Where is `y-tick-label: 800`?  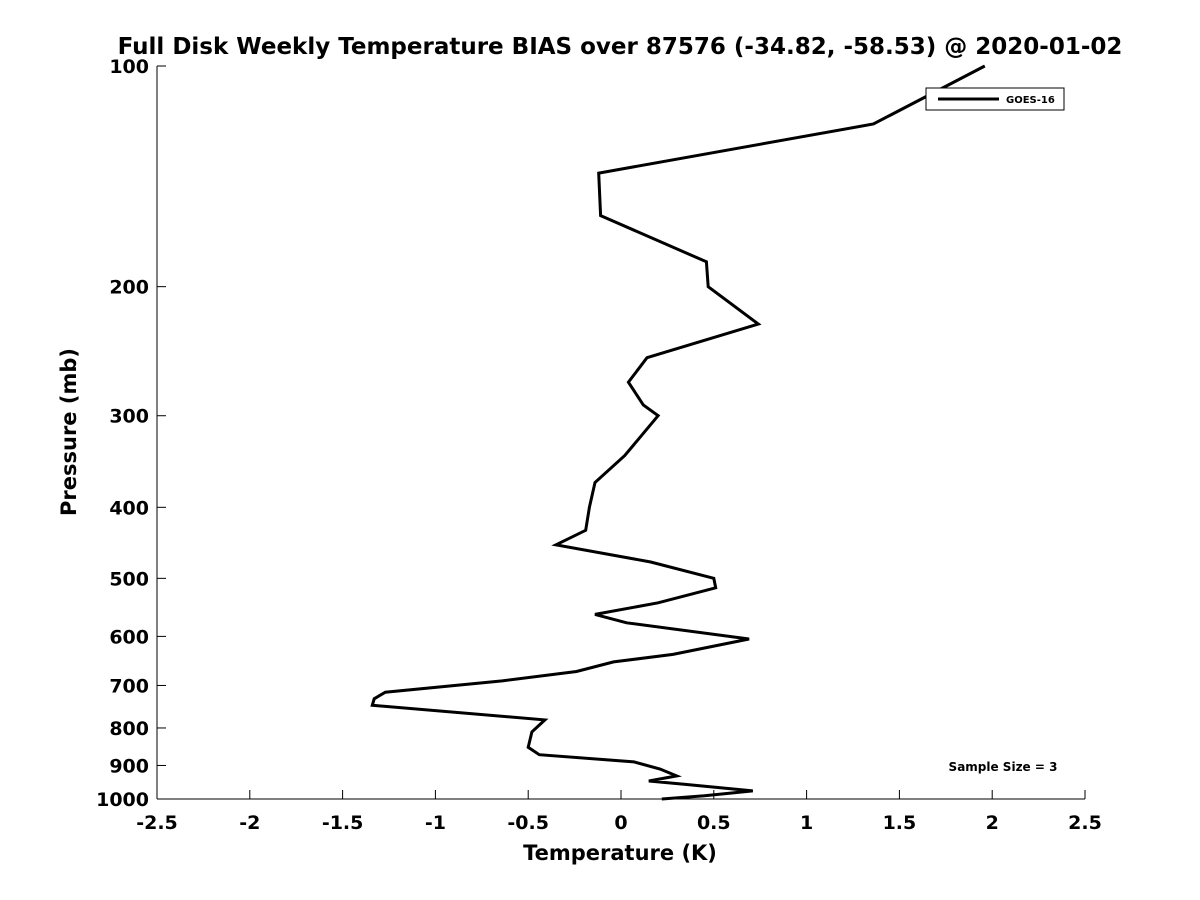
y-tick-label: 800 is located at coordinates (129, 729).